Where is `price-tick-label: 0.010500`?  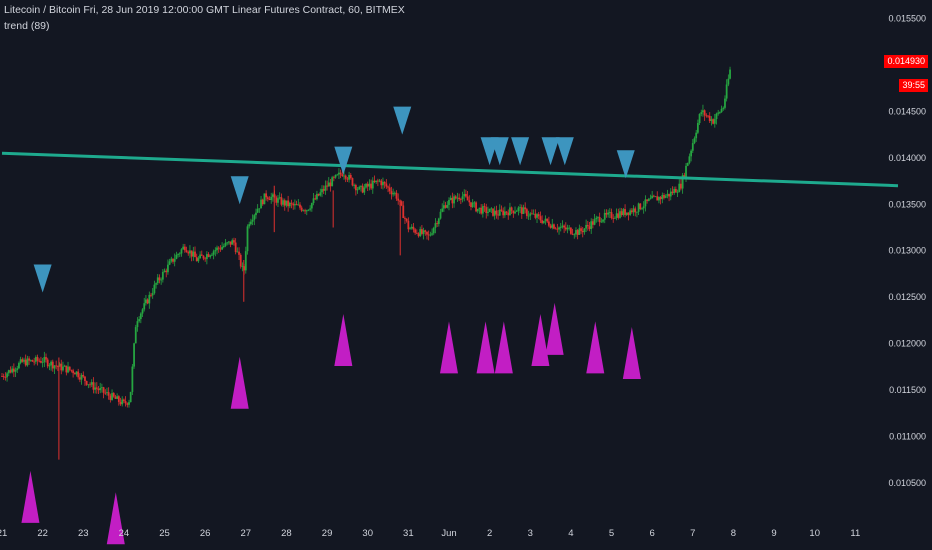
price-tick-label: 0.010500 is located at coordinates (907, 483).